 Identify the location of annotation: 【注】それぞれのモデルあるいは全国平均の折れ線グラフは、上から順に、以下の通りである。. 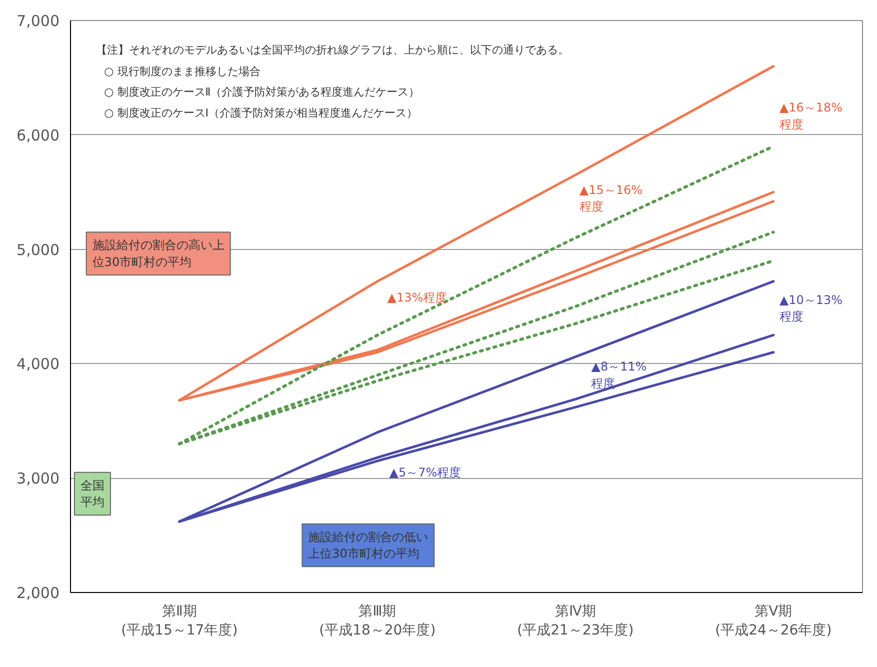
(333, 49).